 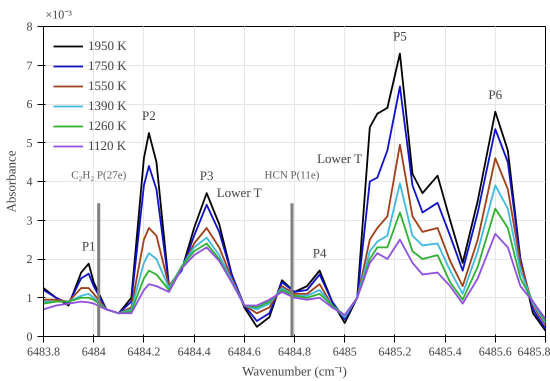 What do you see at coordinates (495, 94) in the screenshot?
I see `annotation: P6` at bounding box center [495, 94].